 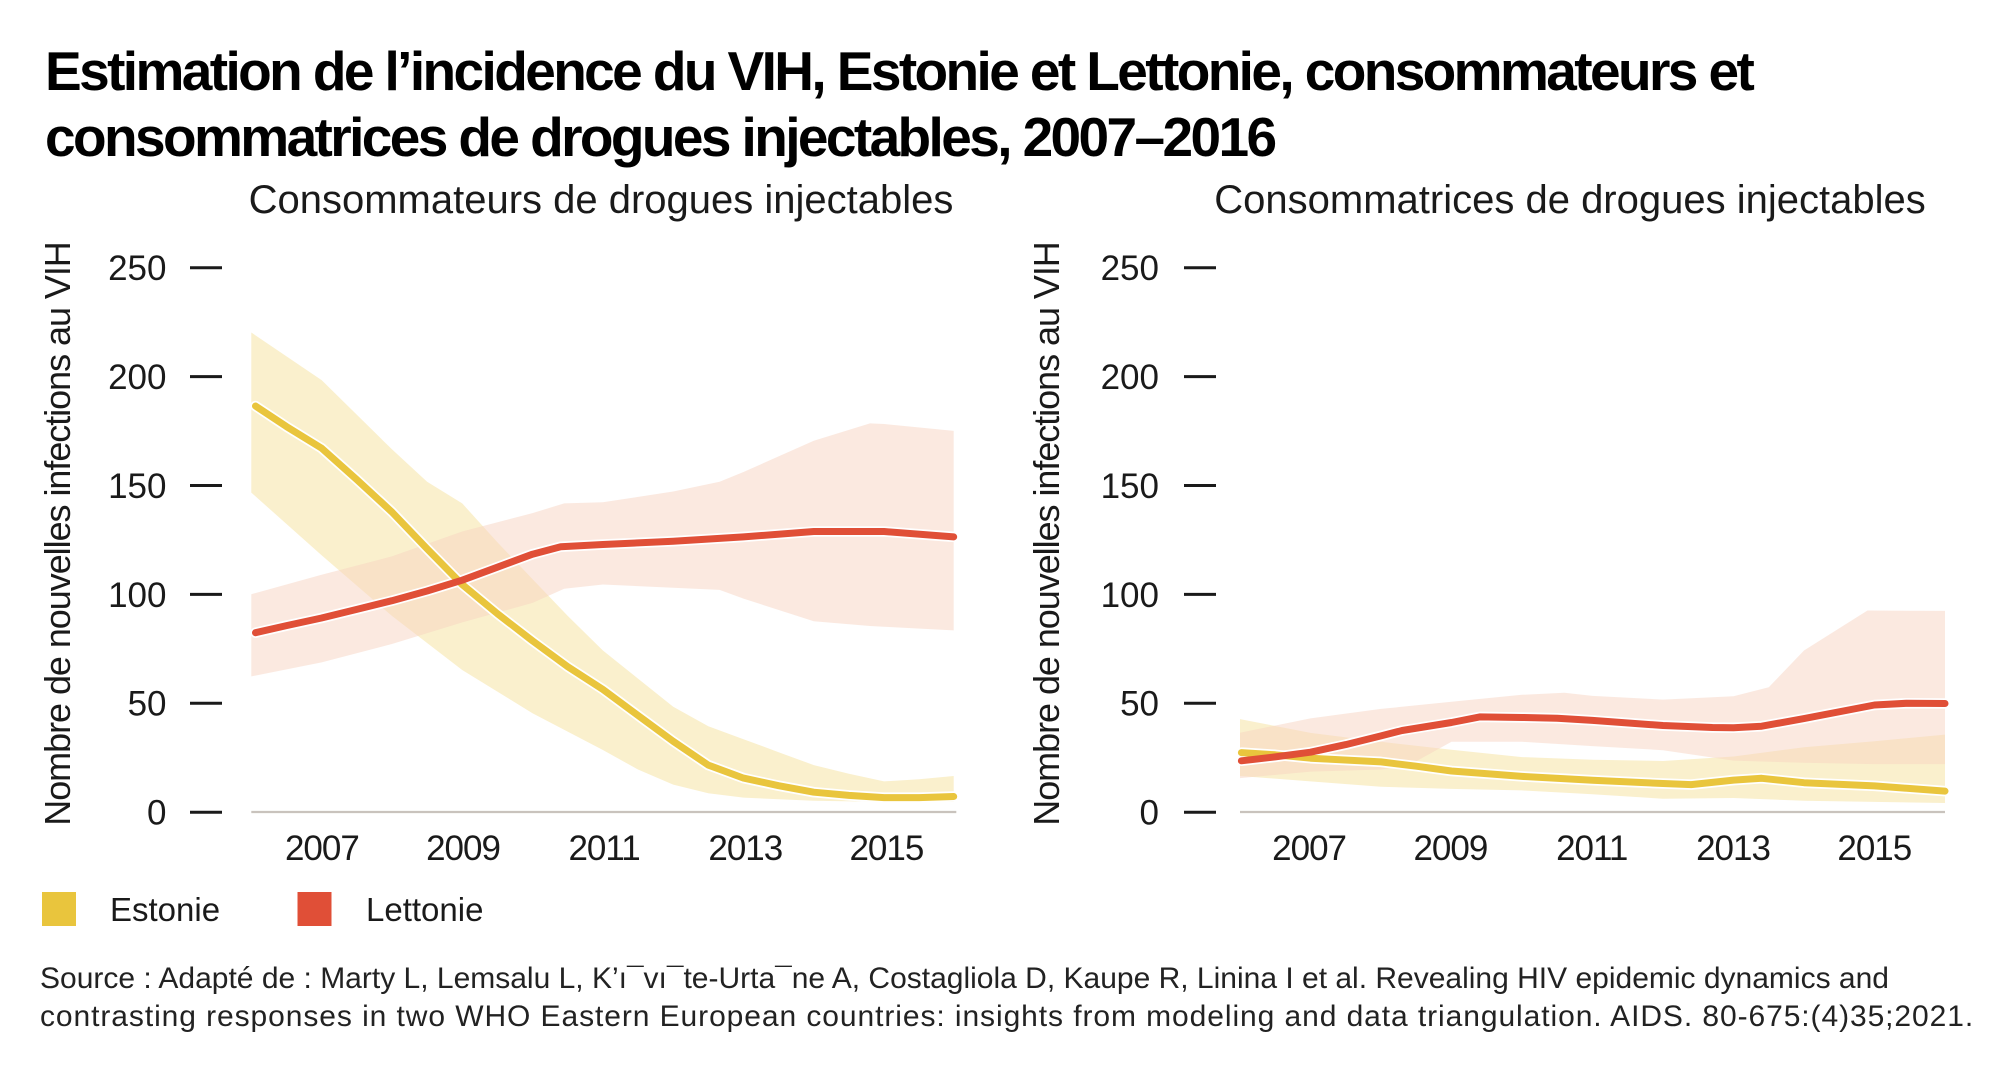 I want to click on svg-text: Estonie, so click(x=165, y=909).